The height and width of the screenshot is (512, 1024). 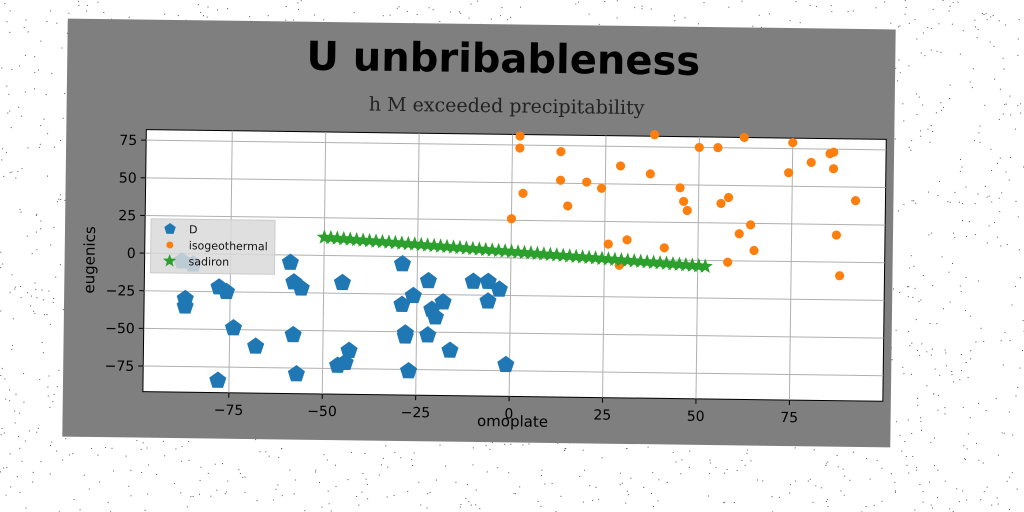 I want to click on chart-title: U unbribableness, so click(x=503, y=59).